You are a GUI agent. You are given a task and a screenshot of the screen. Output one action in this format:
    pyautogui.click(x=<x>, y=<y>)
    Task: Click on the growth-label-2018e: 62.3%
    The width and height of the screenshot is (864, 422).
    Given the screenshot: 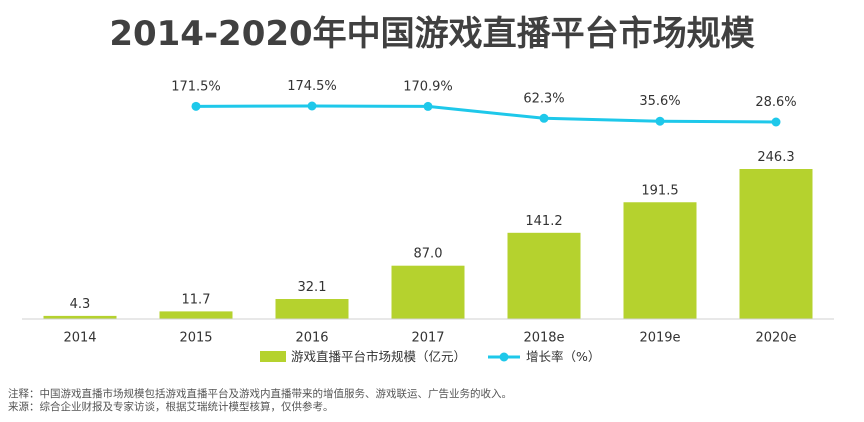 What is the action you would take?
    pyautogui.click(x=543, y=98)
    